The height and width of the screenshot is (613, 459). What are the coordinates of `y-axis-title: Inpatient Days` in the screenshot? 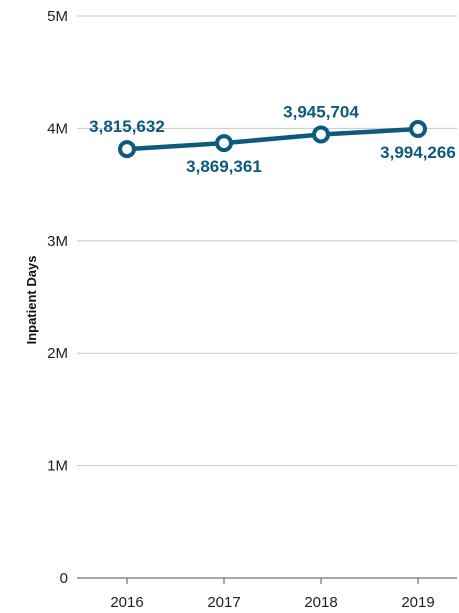 It's located at (31, 300).